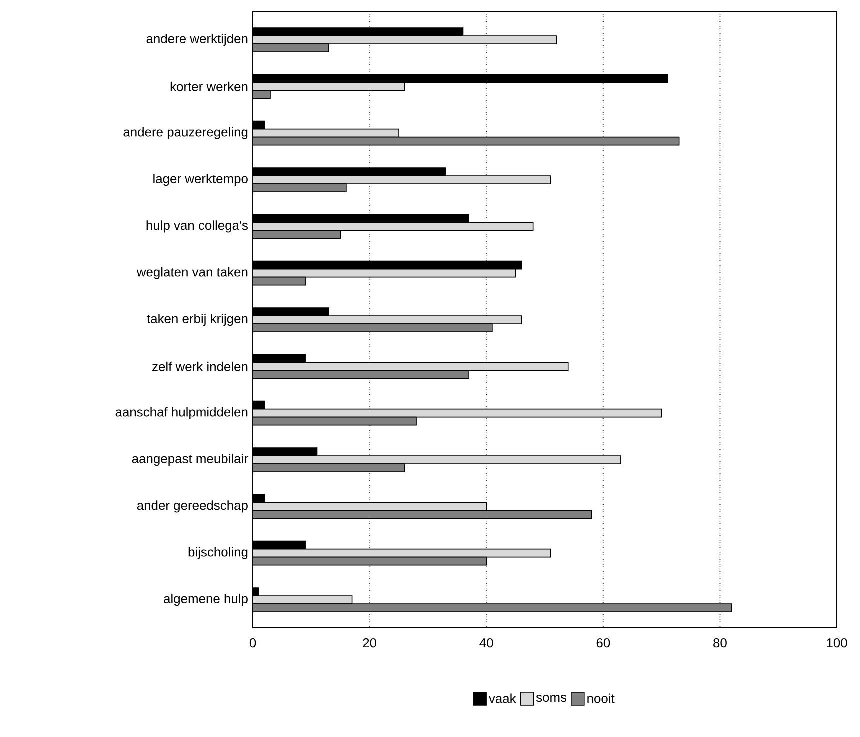  What do you see at coordinates (197, 40) in the screenshot?
I see `y-tick-label: andere werktijden` at bounding box center [197, 40].